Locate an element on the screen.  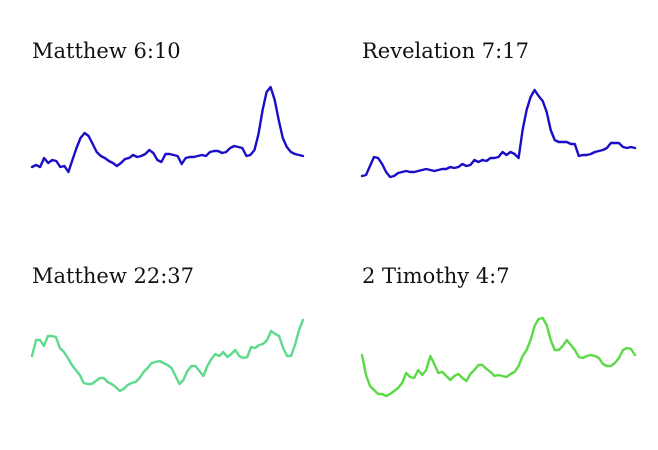
chart-title: Matthew 22:37 is located at coordinates (113, 276).